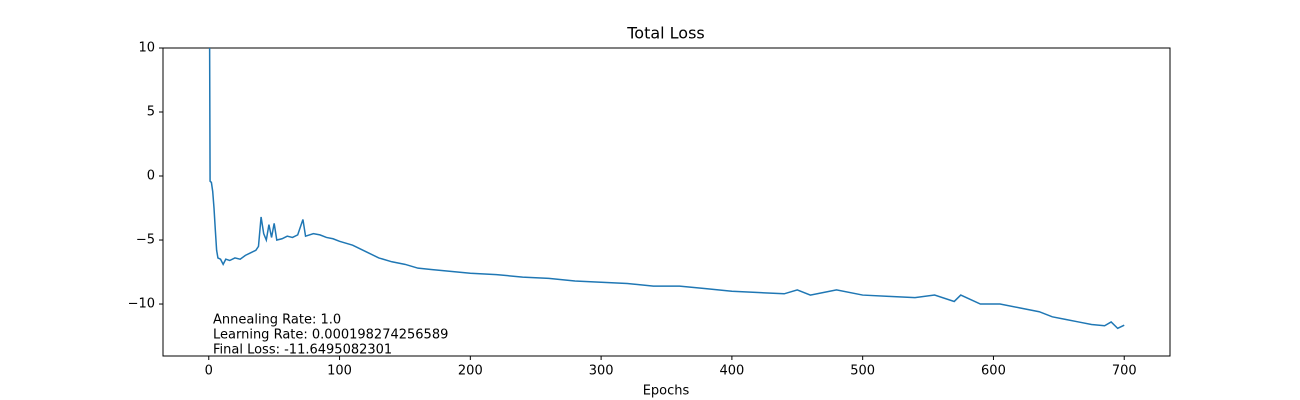 The width and height of the screenshot is (1300, 400). What do you see at coordinates (993, 371) in the screenshot?
I see `x-tick-label: 600` at bounding box center [993, 371].